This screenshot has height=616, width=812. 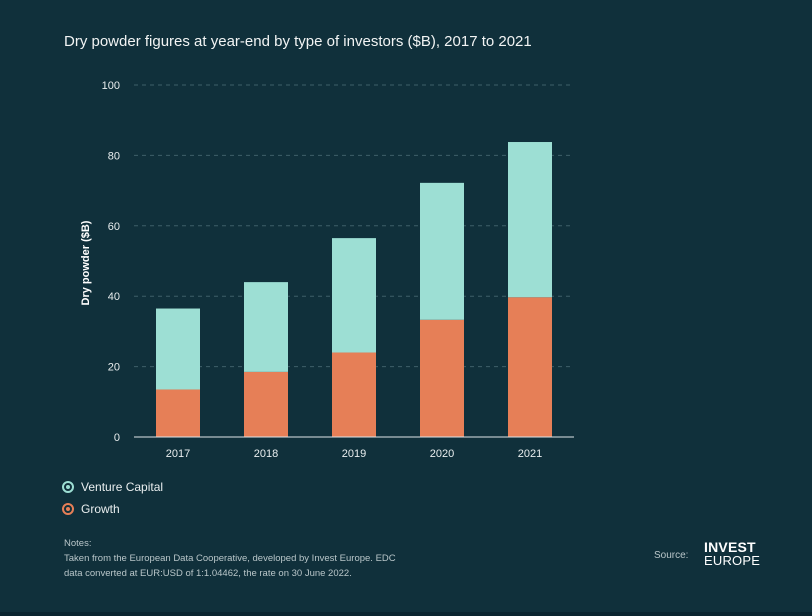 What do you see at coordinates (406, 614) in the screenshot?
I see `bottom-divider` at bounding box center [406, 614].